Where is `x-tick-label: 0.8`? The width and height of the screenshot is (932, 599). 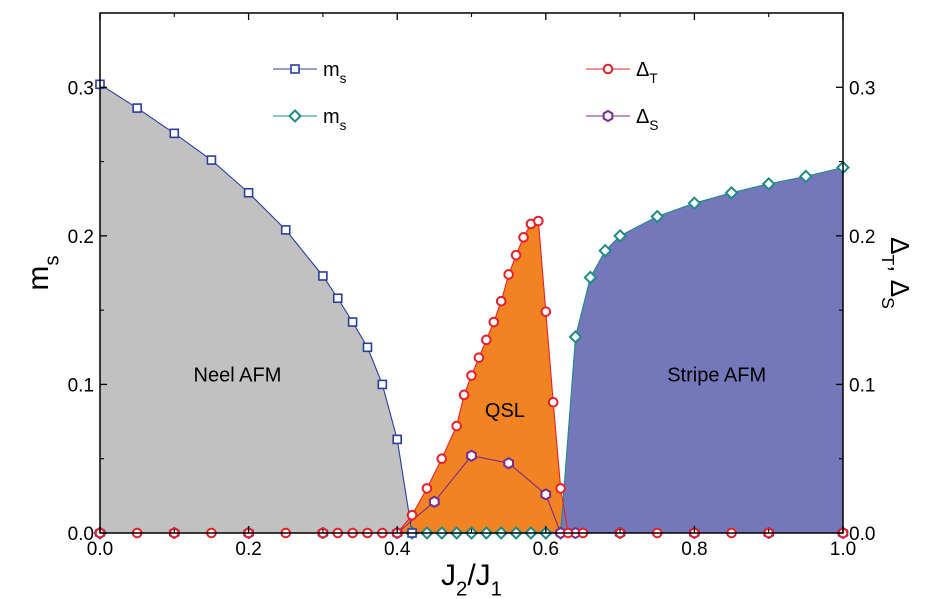
x-tick-label: 0.8 is located at coordinates (694, 549).